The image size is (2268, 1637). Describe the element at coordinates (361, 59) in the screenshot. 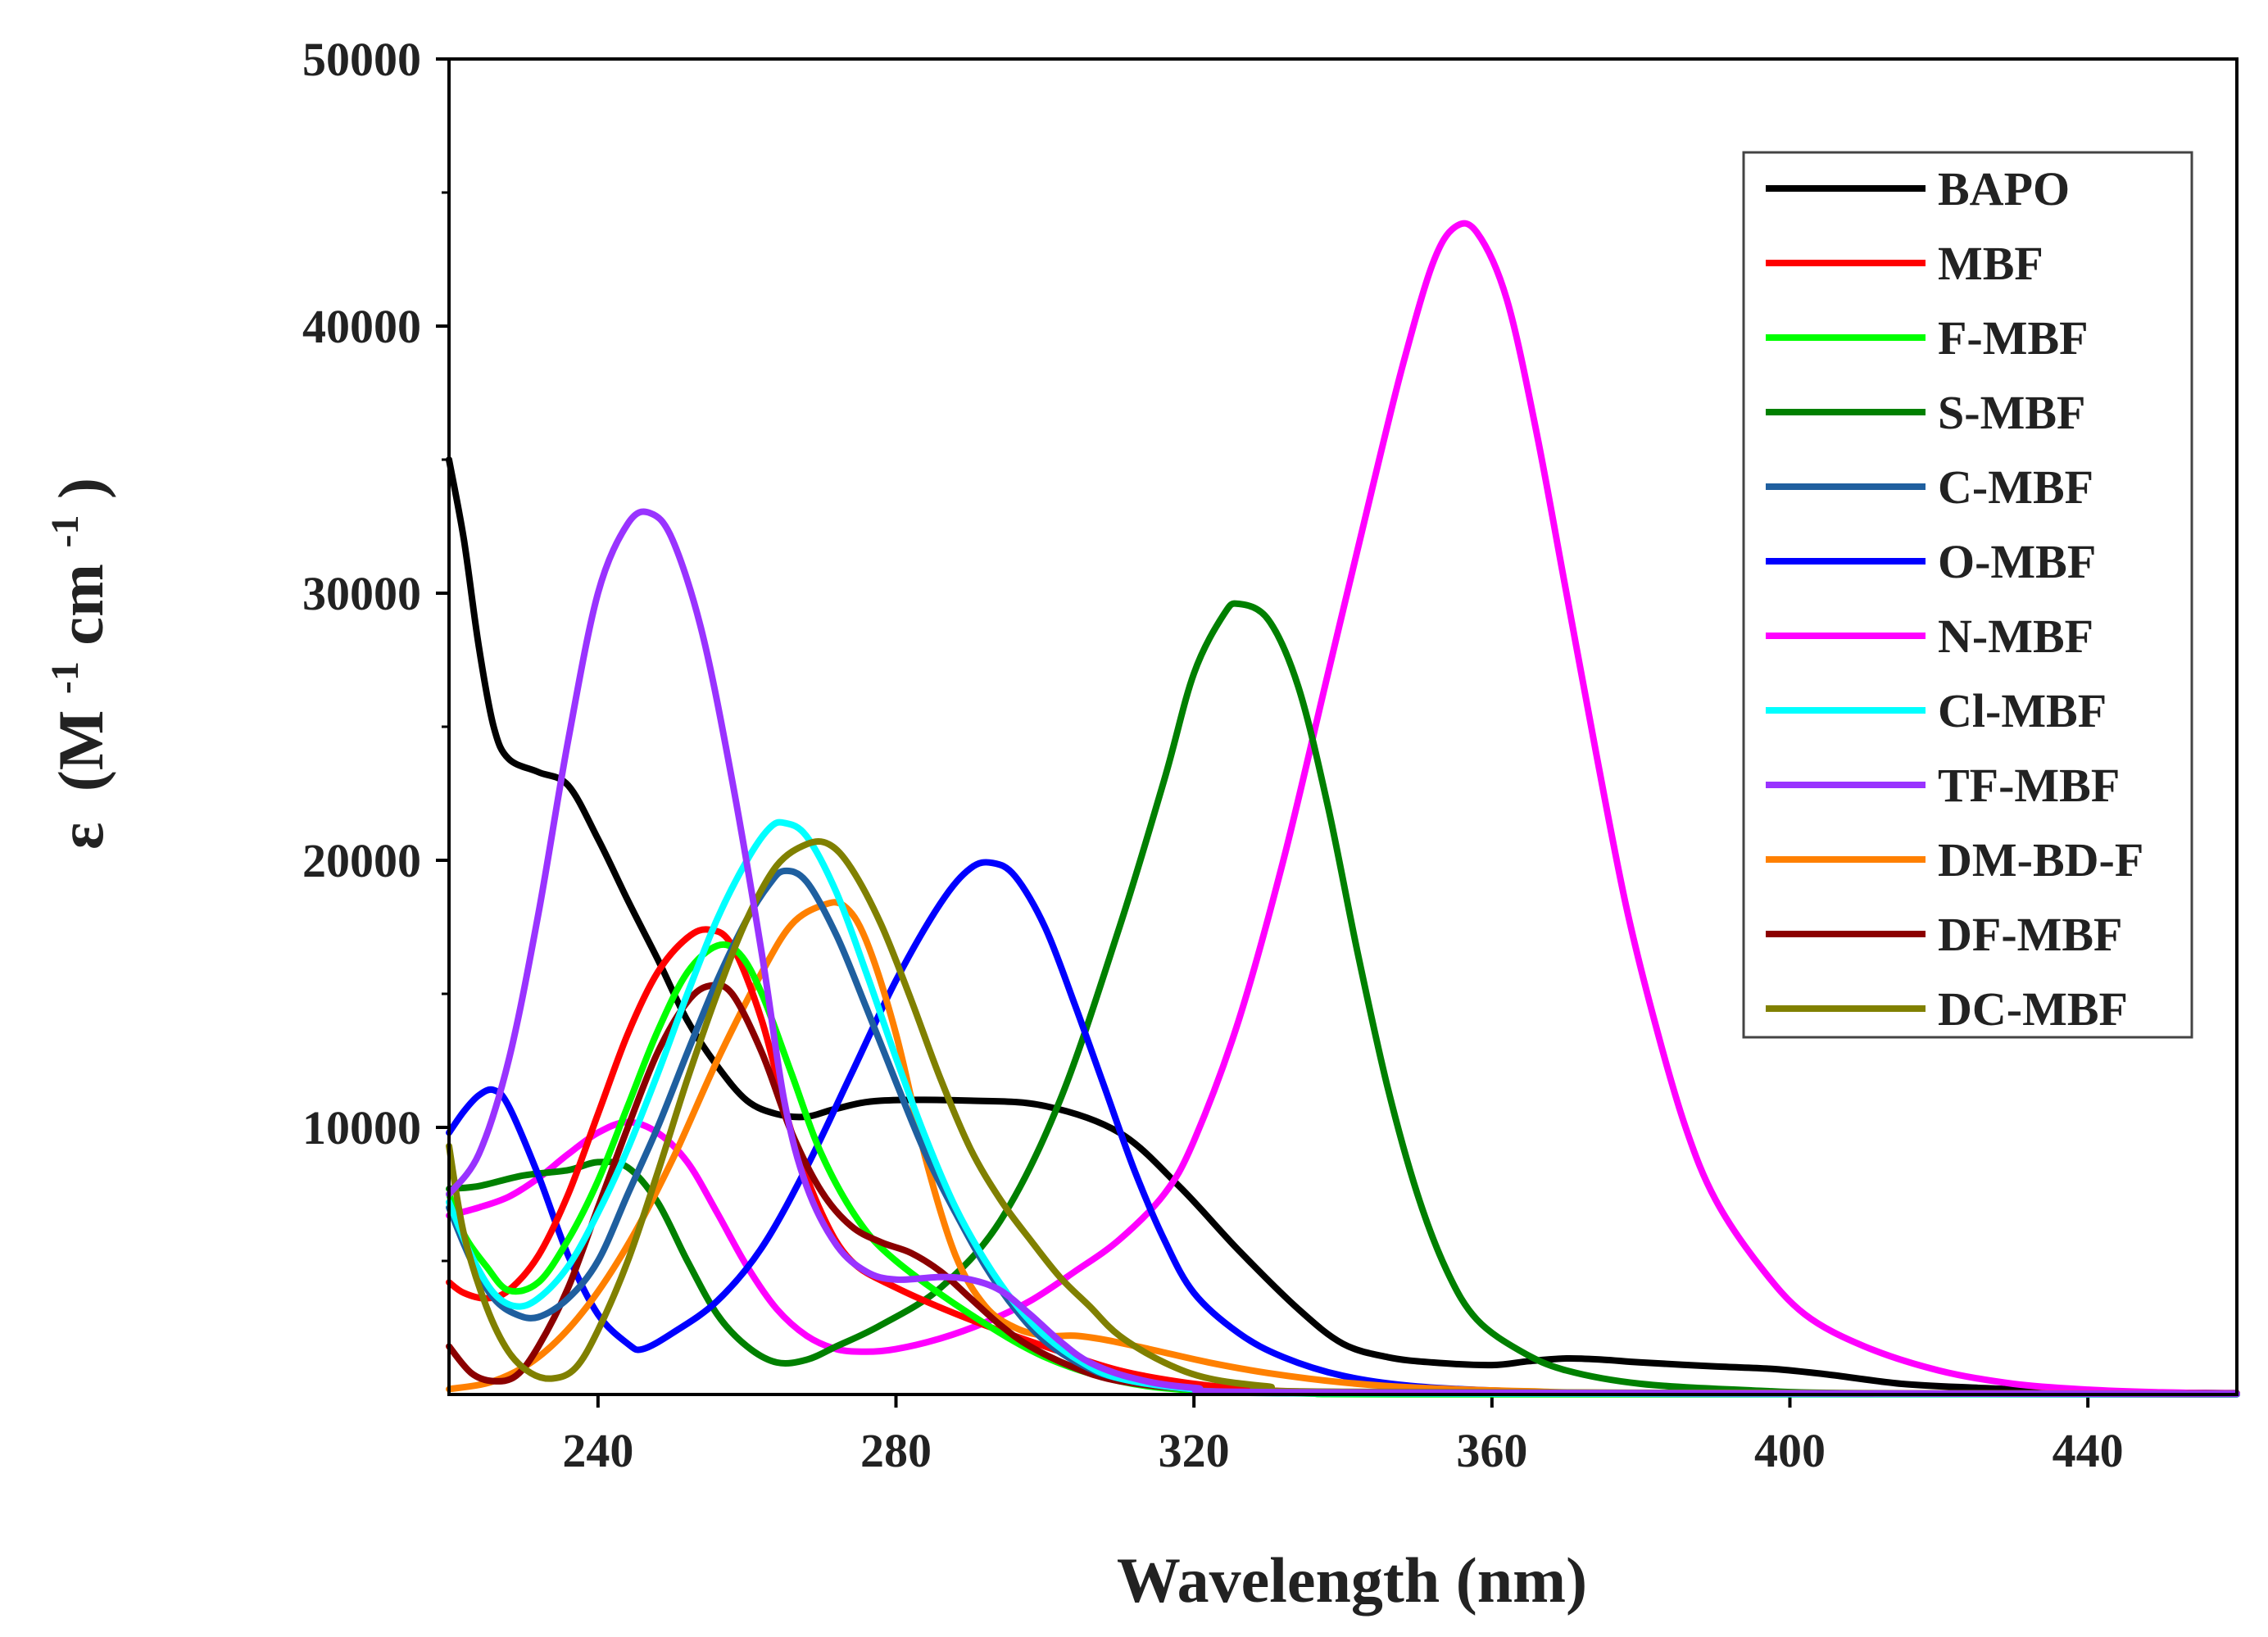

I see `y-tick-label: 50000` at that location.